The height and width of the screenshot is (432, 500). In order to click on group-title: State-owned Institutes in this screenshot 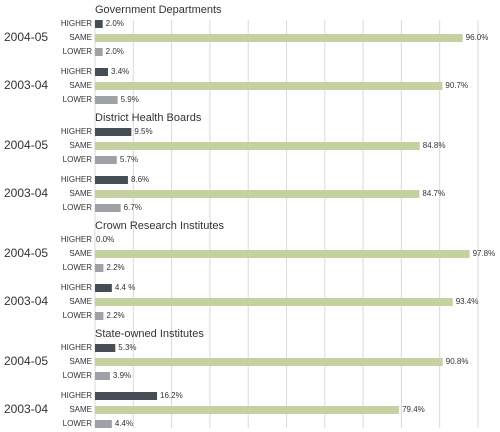, I will do `click(149, 334)`.